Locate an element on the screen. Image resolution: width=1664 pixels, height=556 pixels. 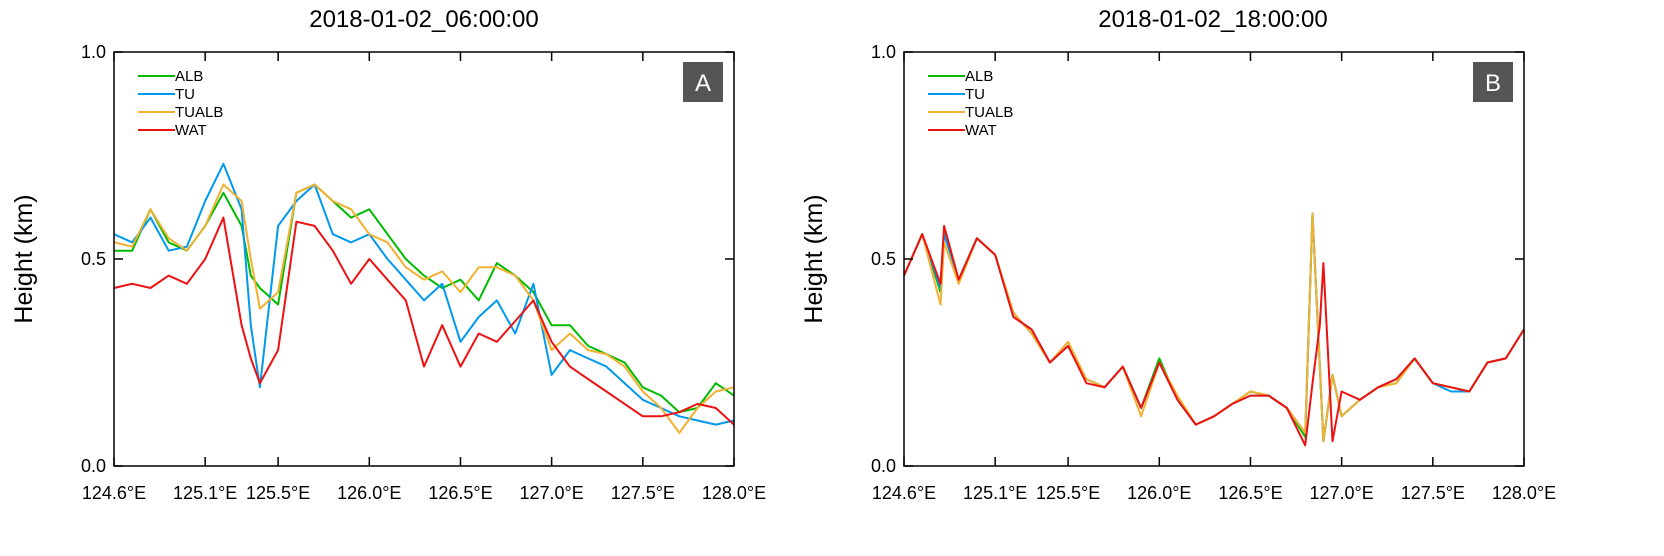
y-axis-label-b: Height (km) is located at coordinates (814, 258).